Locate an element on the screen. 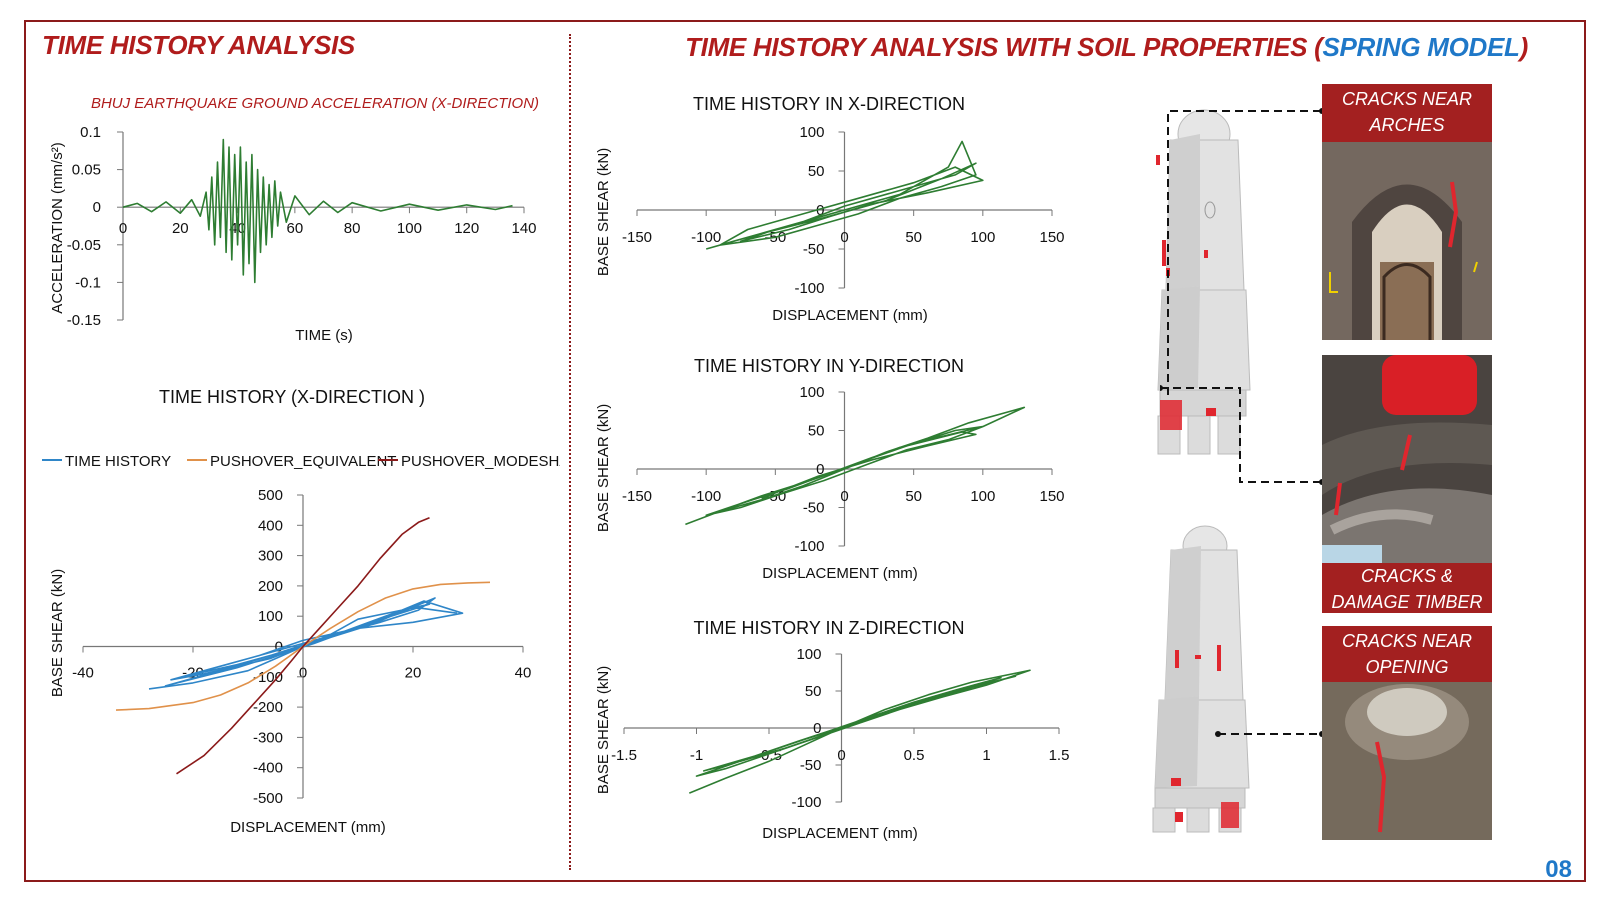  photo-timber-beam is located at coordinates (1407, 459).